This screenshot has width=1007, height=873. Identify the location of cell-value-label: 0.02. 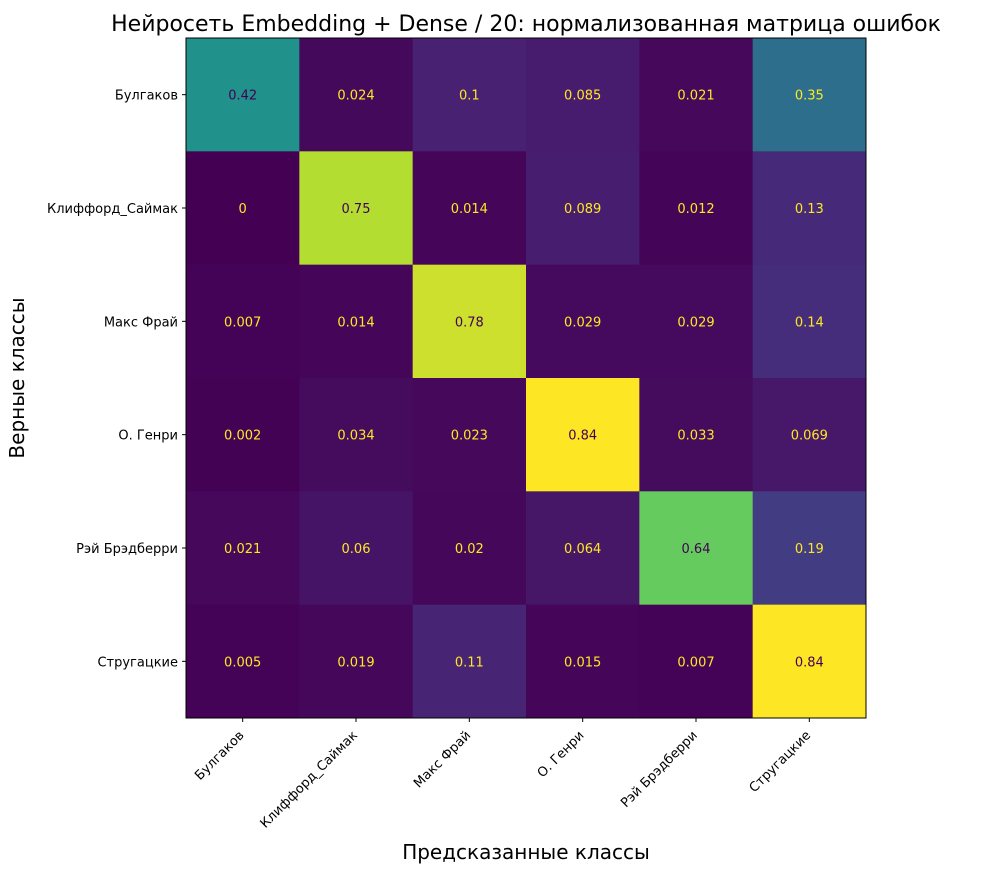
(469, 549).